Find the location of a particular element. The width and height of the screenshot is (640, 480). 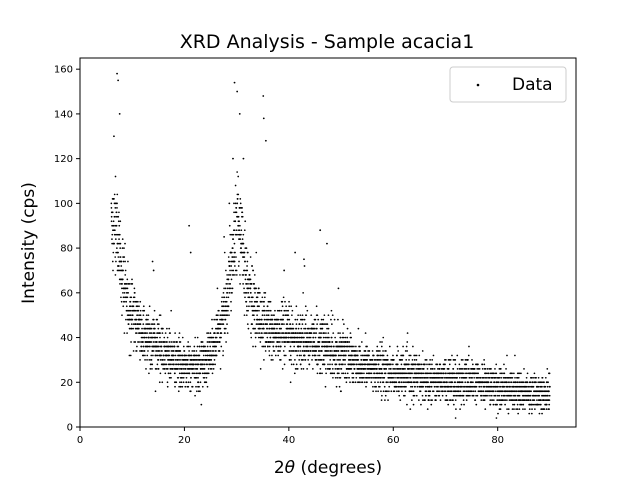

data-point-peak is located at coordinates (263, 96).